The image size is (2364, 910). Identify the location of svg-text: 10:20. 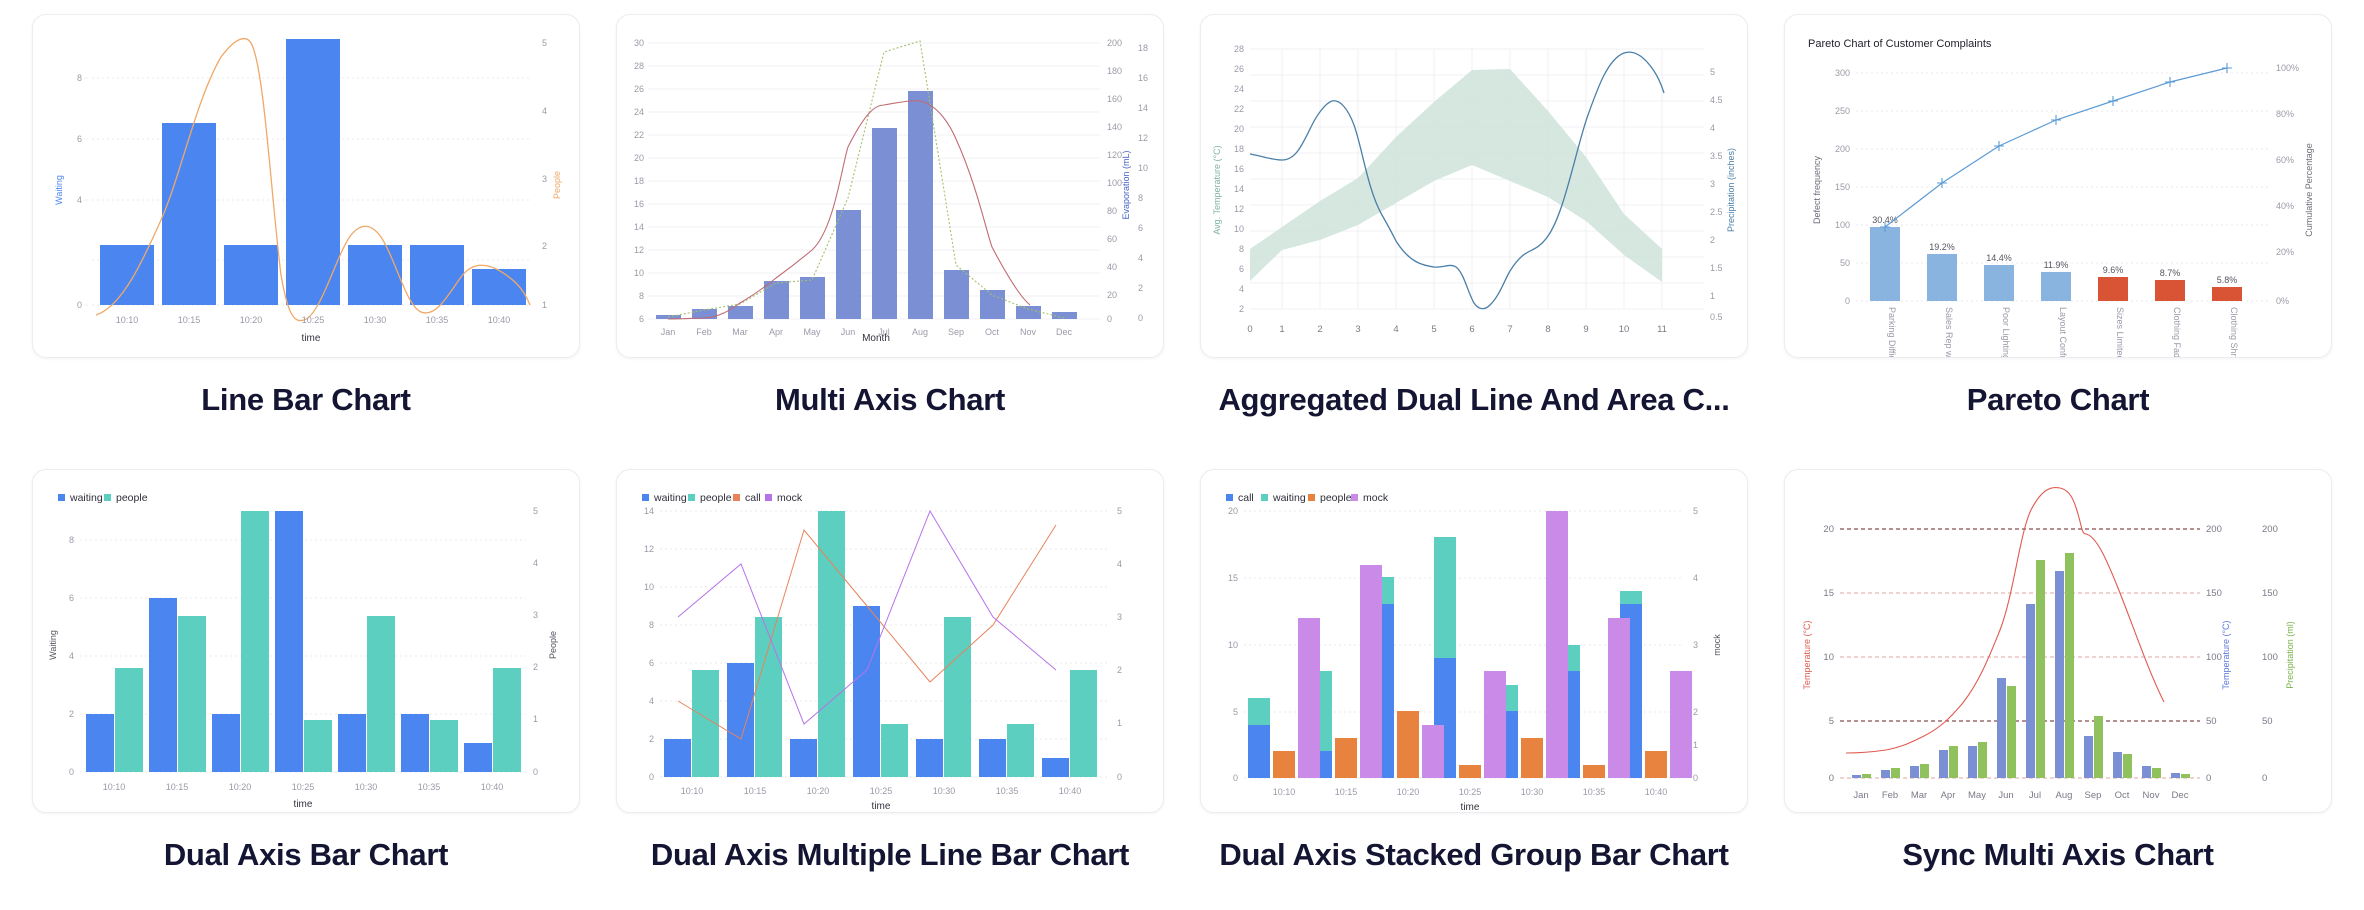
(240, 787).